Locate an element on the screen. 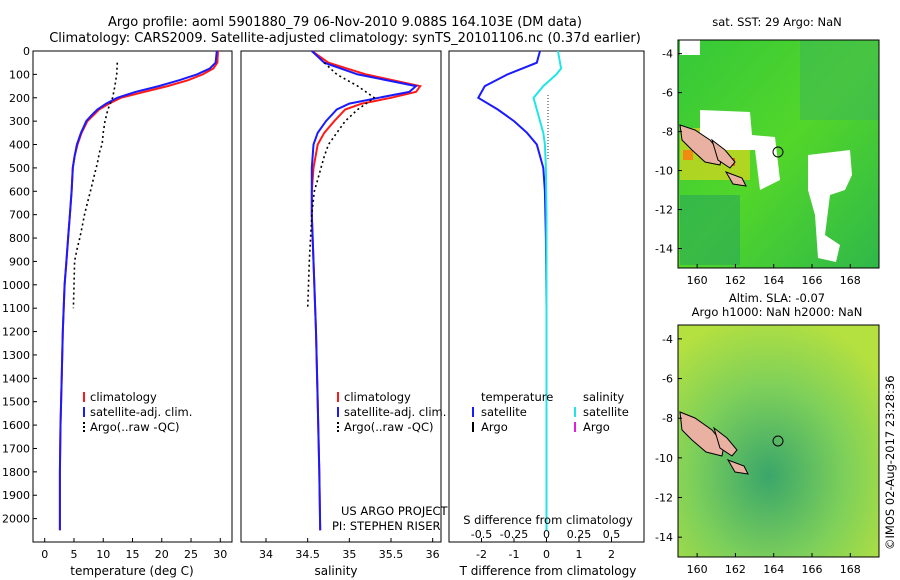 The height and width of the screenshot is (580, 900). x-tick-label: -2 is located at coordinates (481, 554).